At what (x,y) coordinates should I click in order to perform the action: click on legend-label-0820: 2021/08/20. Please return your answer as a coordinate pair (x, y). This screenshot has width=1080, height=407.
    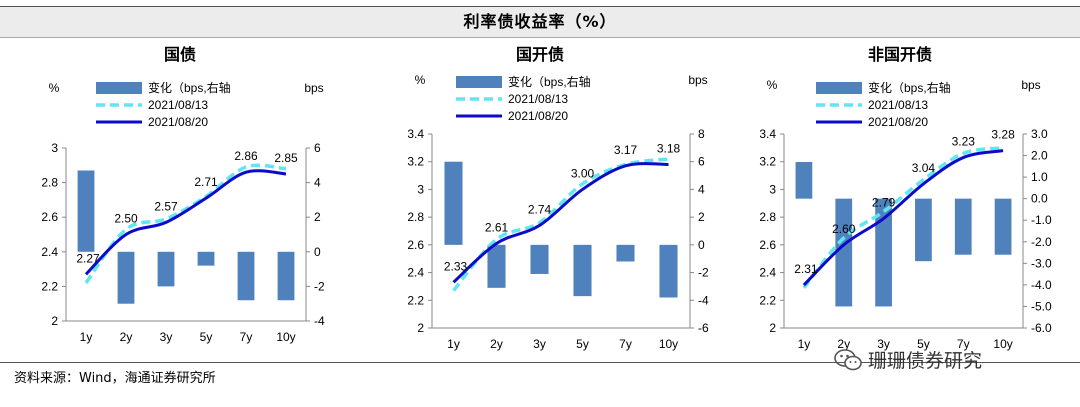
    Looking at the image, I should click on (538, 116).